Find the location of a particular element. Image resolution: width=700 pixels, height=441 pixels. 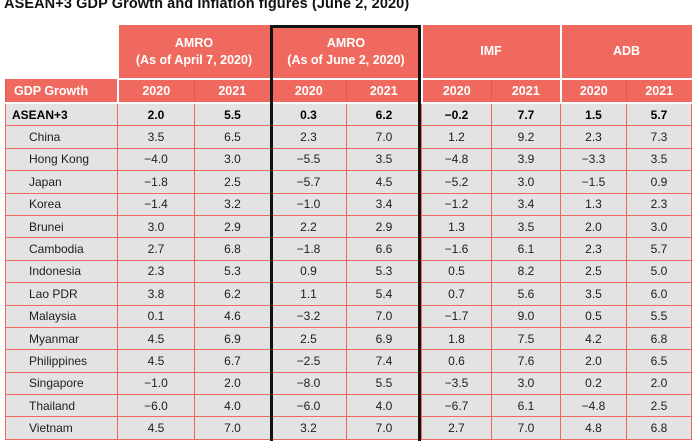

value-cell: 7.5 is located at coordinates (526, 338).